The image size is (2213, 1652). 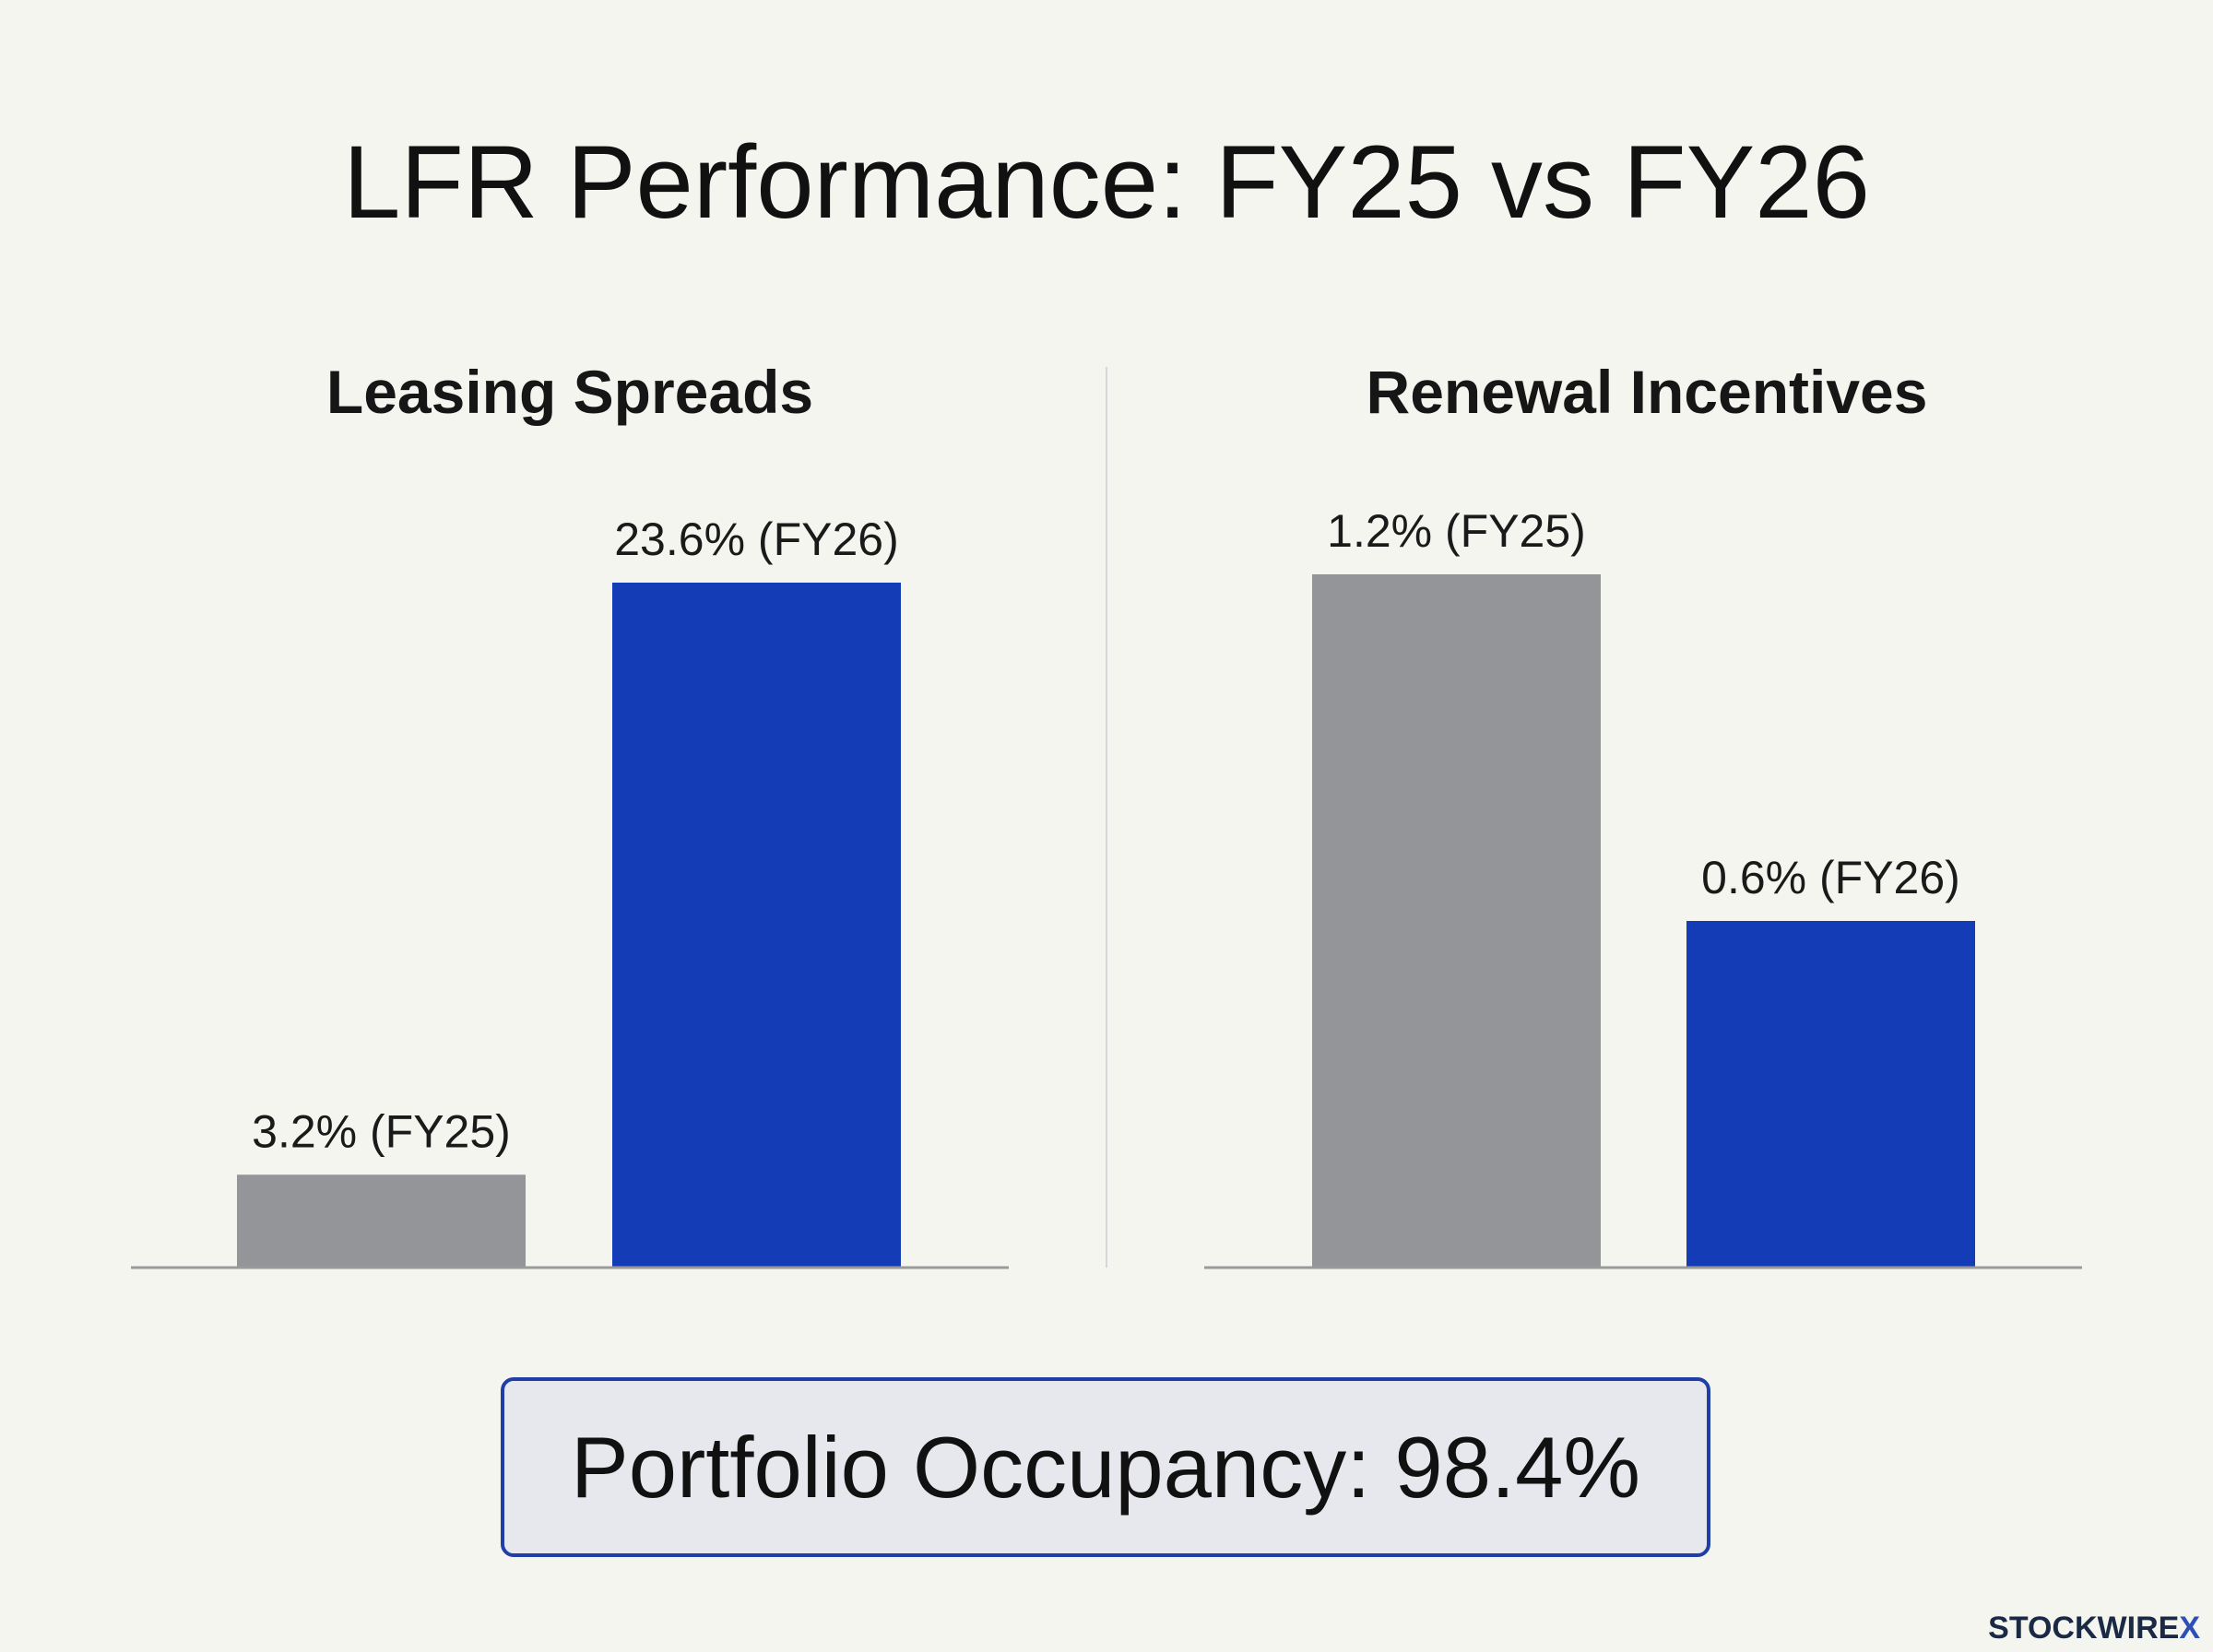 I want to click on bar-leasing-spreads-fy25, so click(x=381, y=1221).